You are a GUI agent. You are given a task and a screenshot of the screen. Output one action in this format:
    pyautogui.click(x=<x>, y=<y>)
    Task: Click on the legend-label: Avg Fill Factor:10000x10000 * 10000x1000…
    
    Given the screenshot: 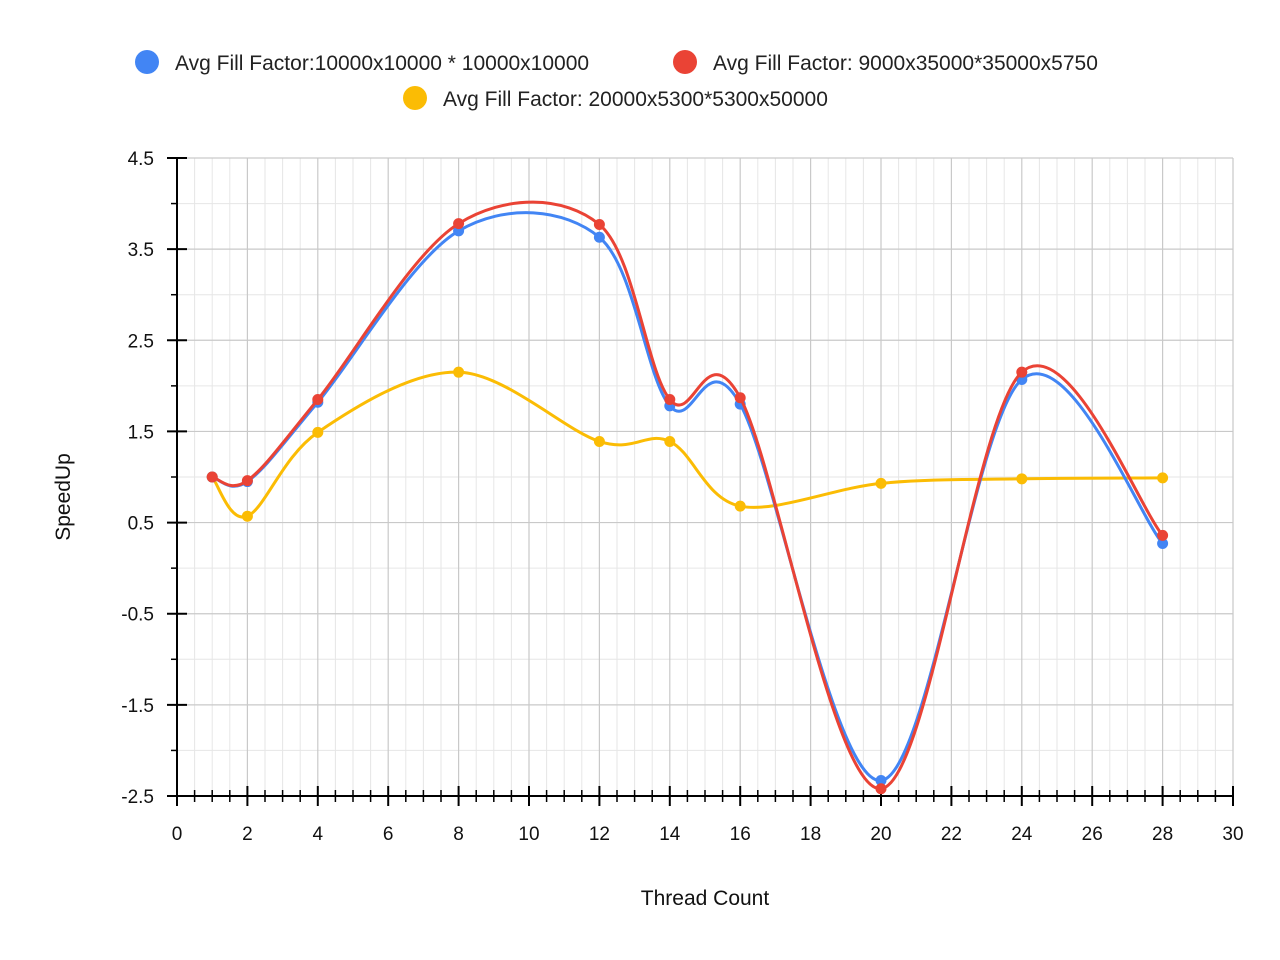 What is the action you would take?
    pyautogui.click(x=382, y=63)
    